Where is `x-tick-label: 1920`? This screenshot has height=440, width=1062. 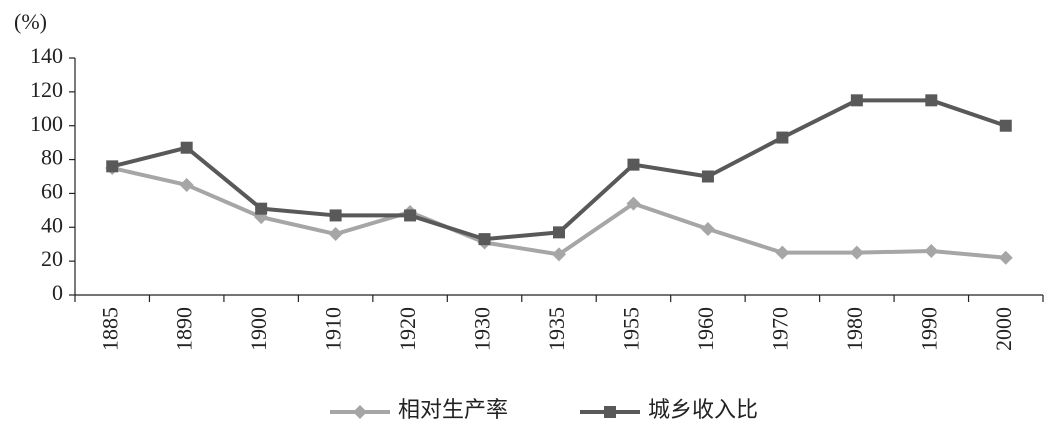 x-tick-label: 1920 is located at coordinates (407, 329).